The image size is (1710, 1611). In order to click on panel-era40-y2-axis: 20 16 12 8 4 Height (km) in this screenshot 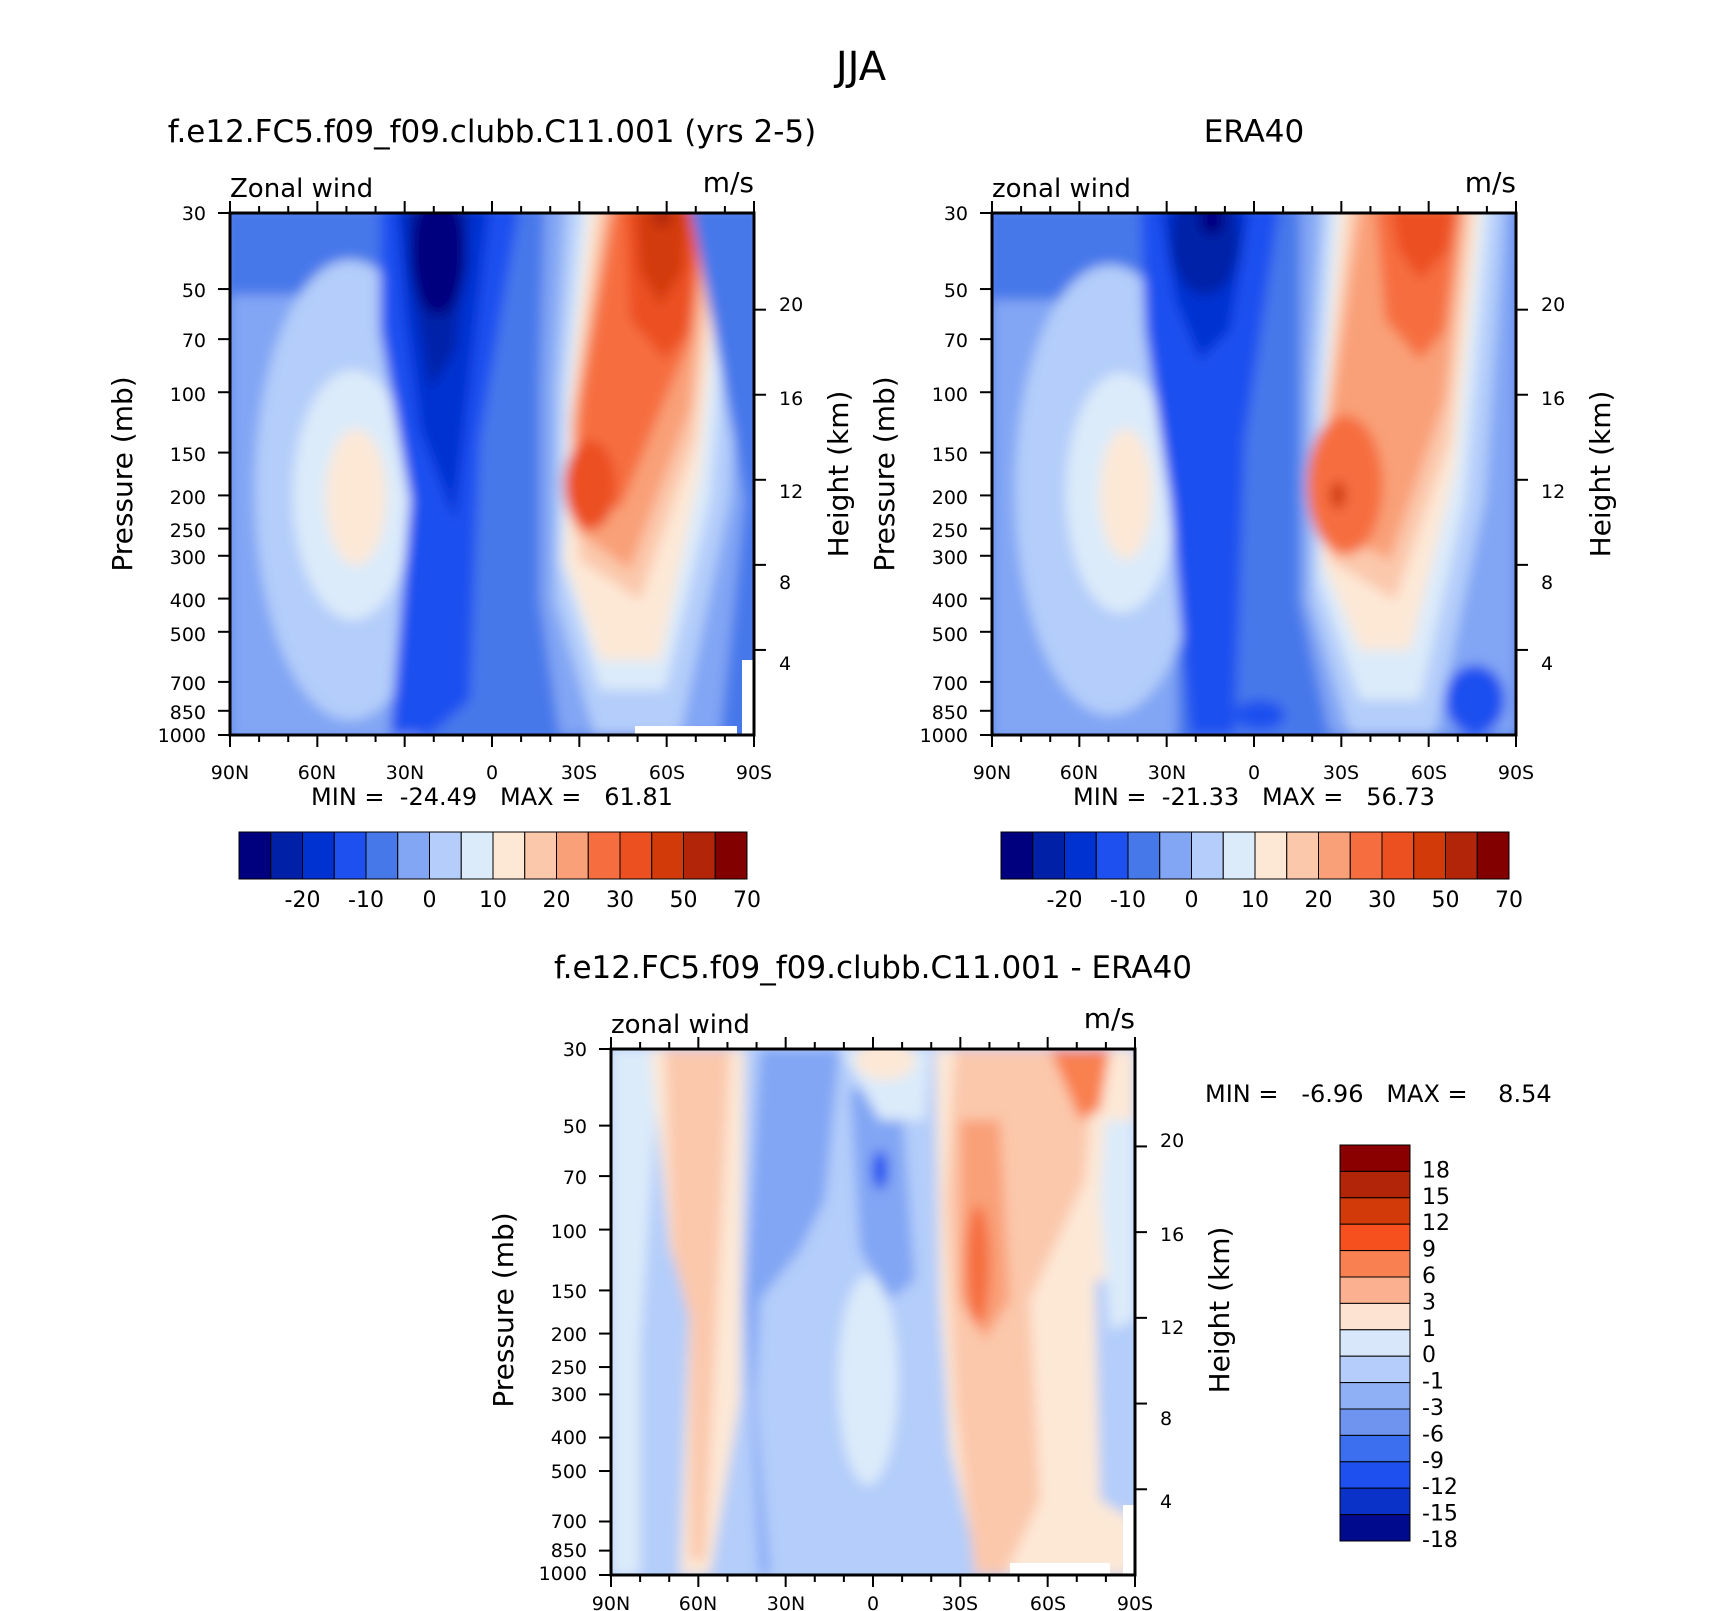, I will do `click(1579, 484)`.